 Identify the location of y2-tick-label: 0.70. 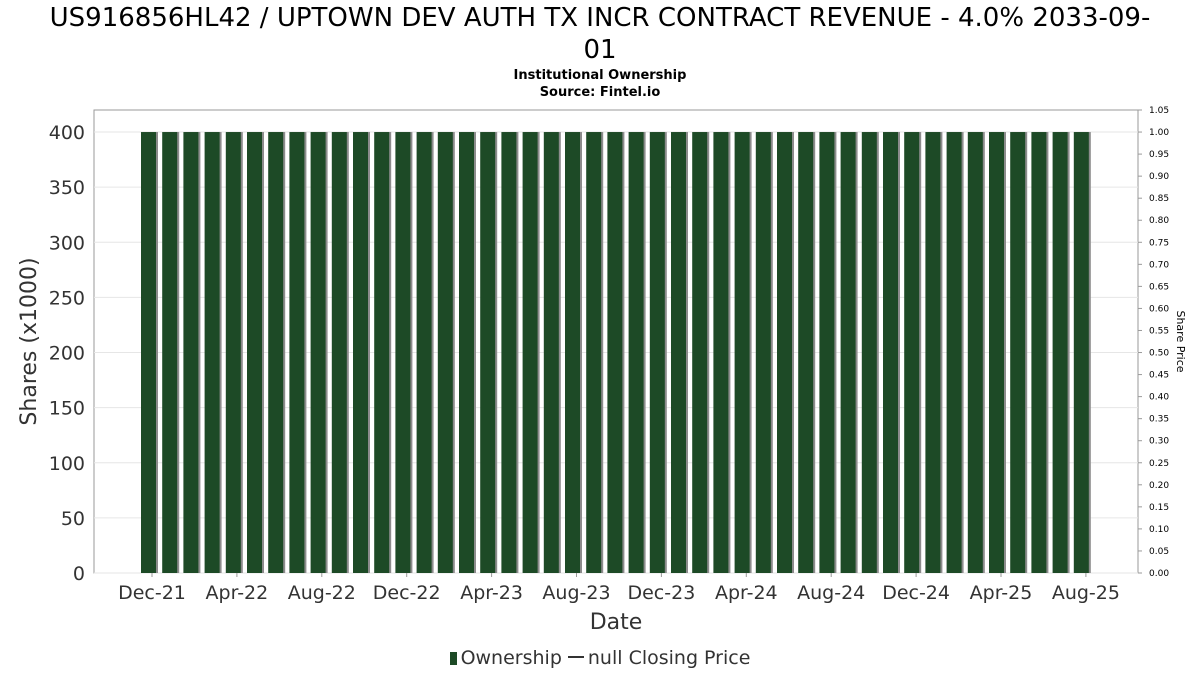
(1159, 265).